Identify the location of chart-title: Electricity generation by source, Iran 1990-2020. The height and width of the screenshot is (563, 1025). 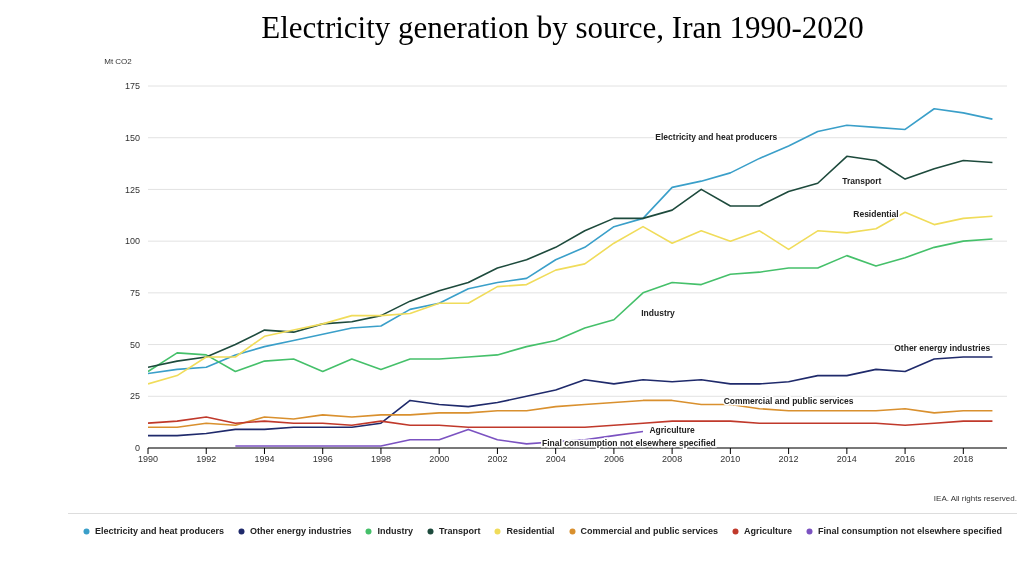
(562, 28).